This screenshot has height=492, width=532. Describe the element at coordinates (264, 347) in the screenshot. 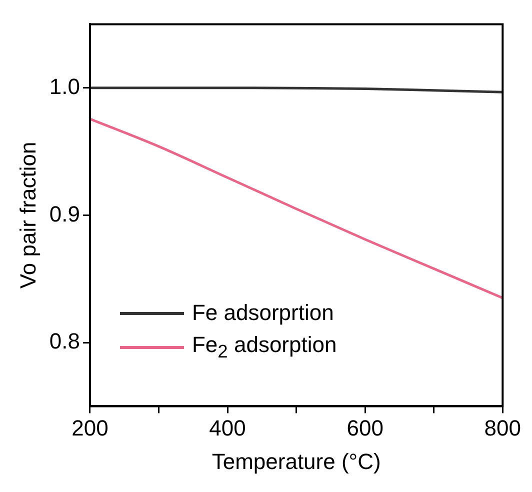

I see `legend-label: Fe$_{2}$ adsorption` at that location.